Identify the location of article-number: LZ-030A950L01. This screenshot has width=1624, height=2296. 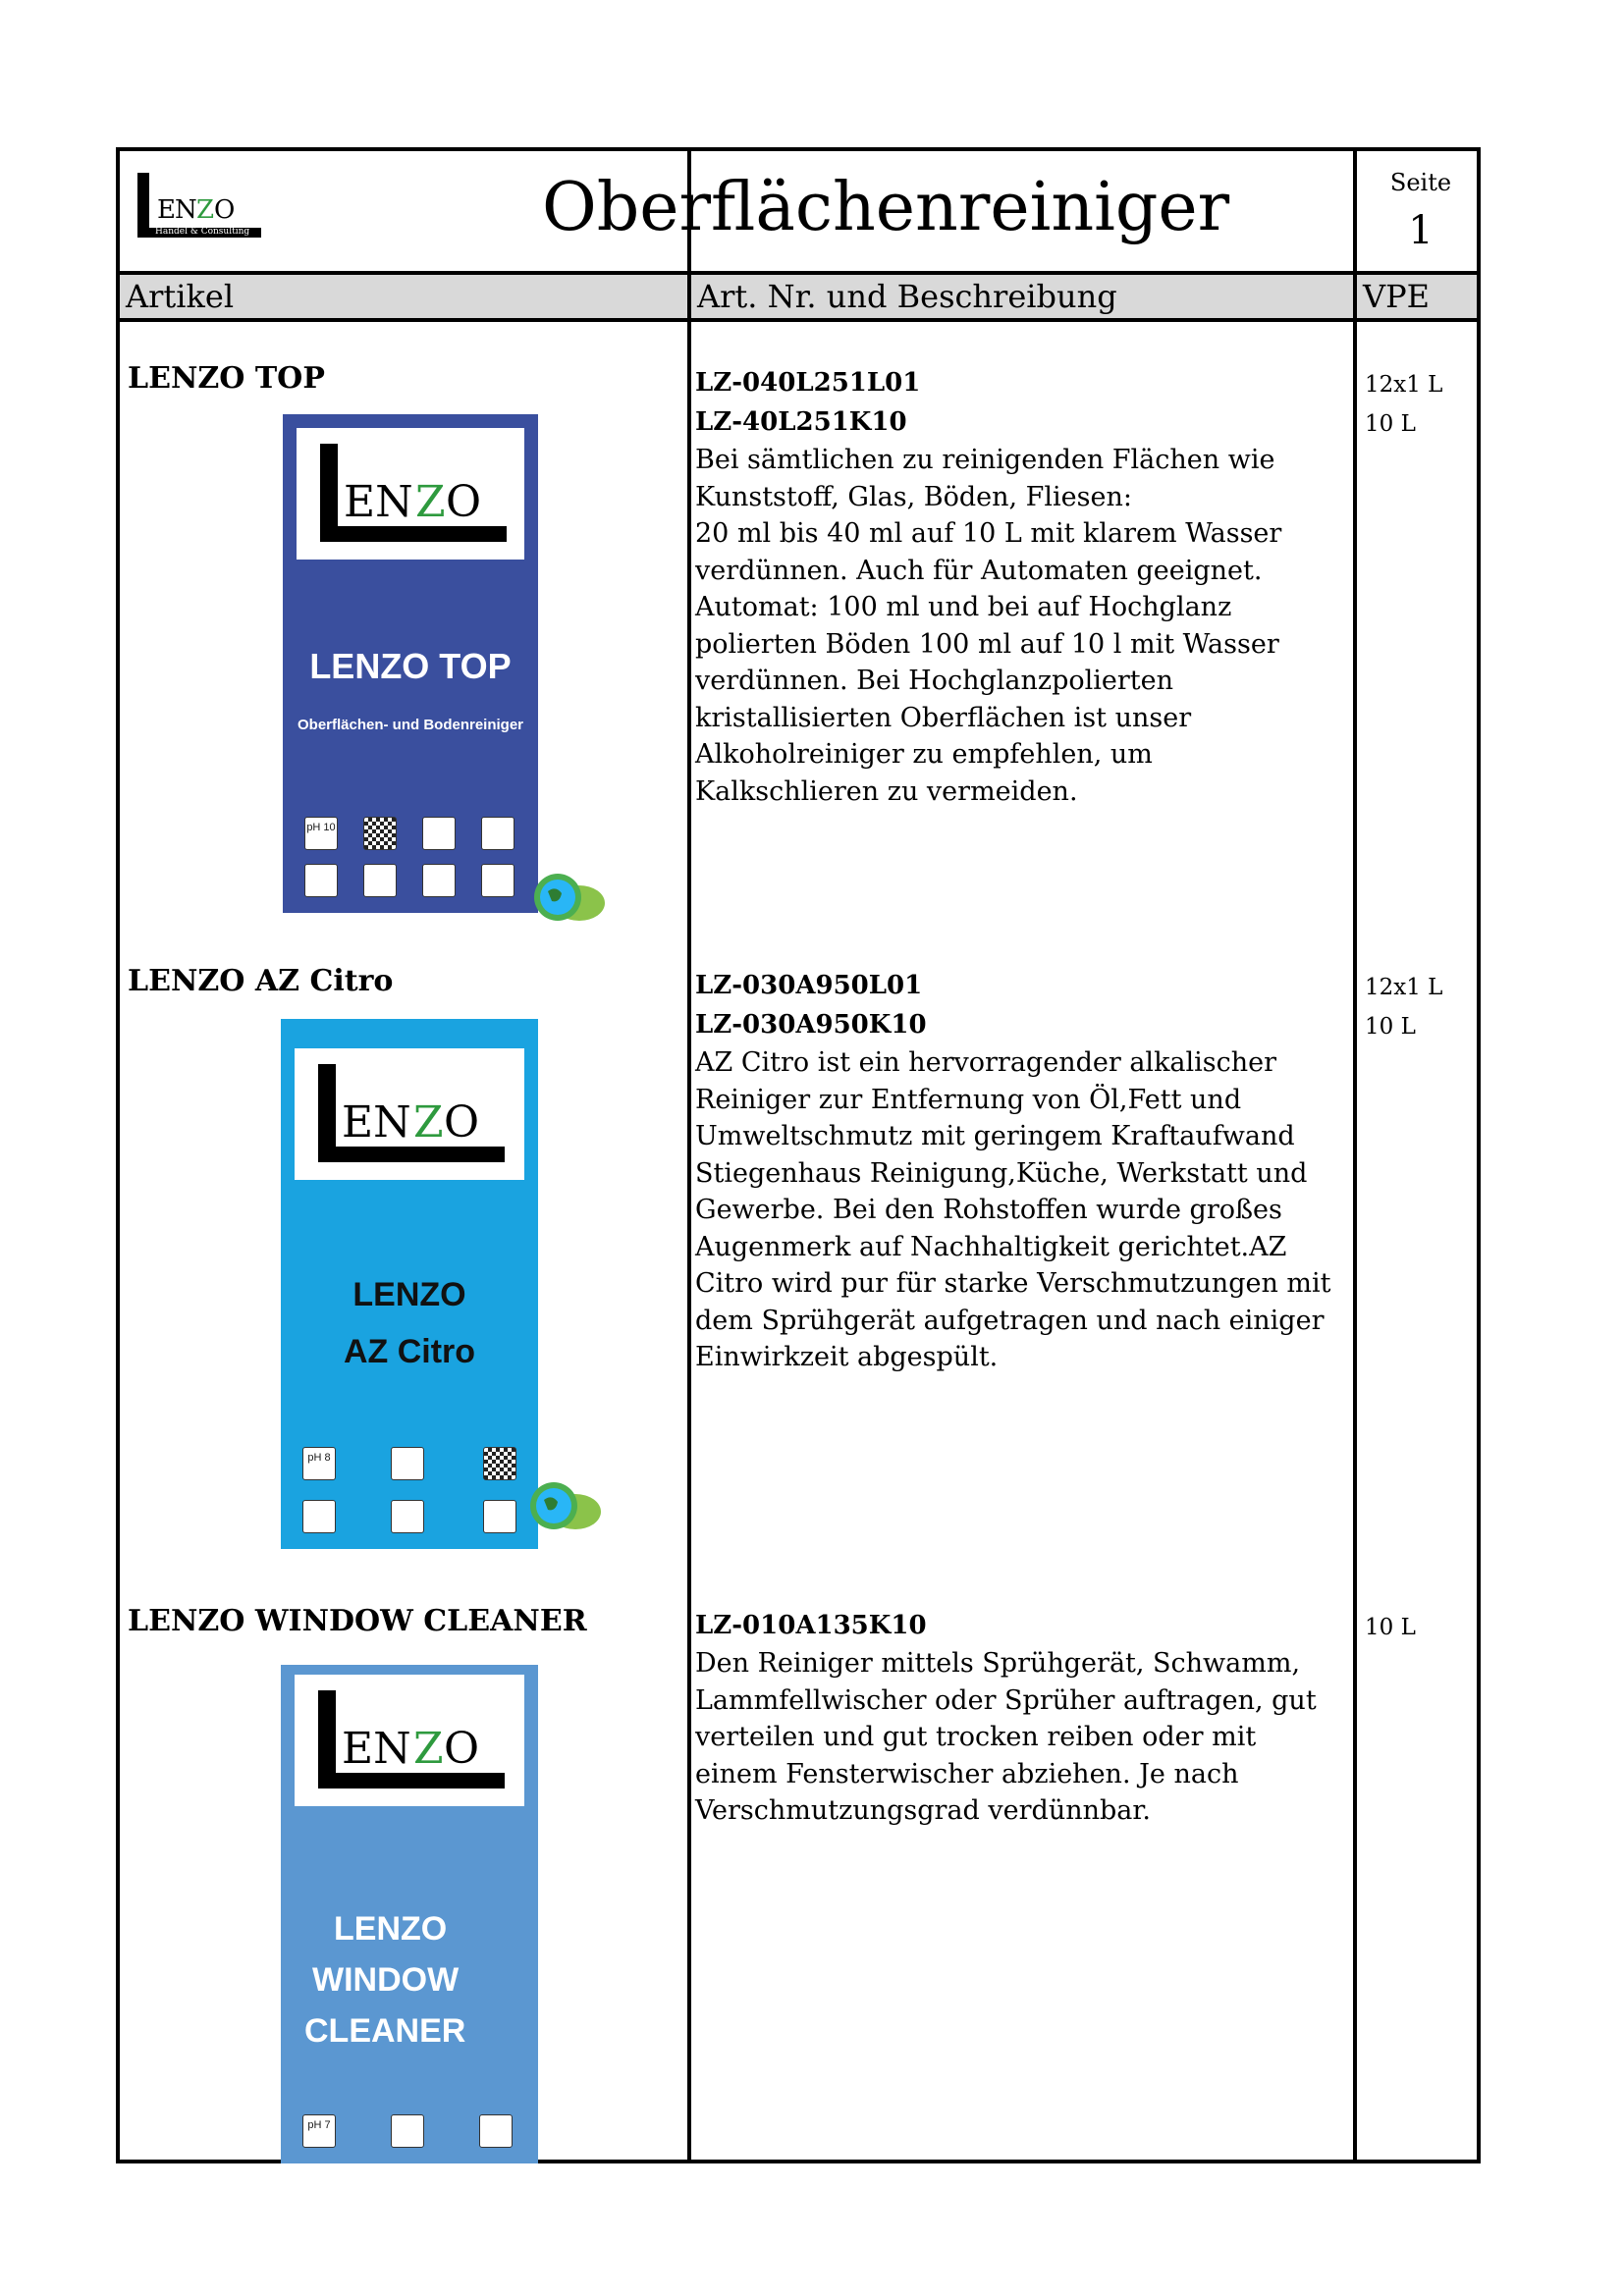
(809, 986).